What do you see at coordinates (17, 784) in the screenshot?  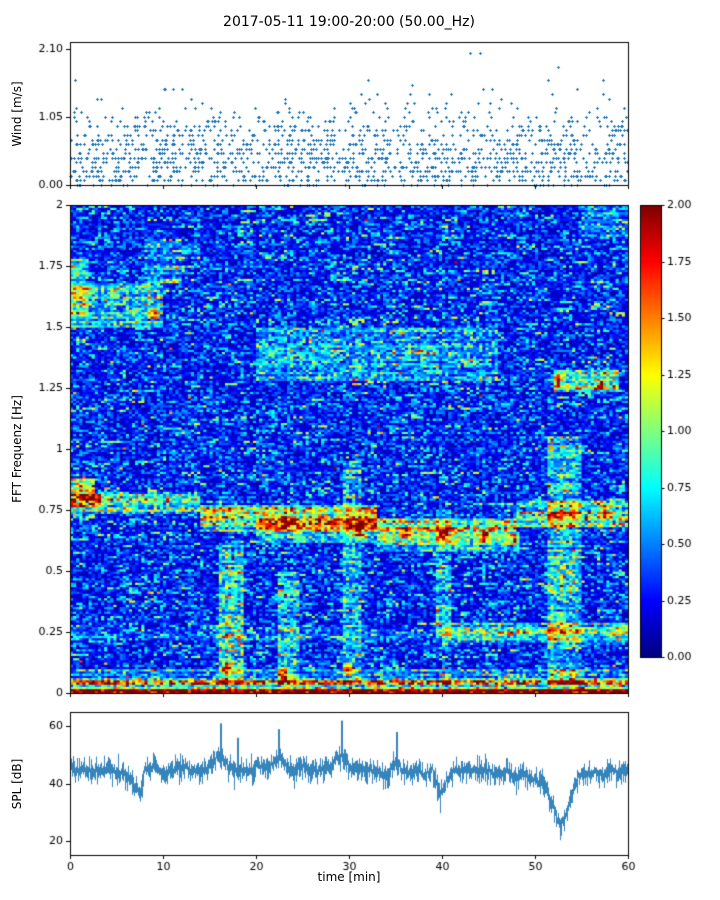 I see `spl-y-axis-label: SPL [dB]` at bounding box center [17, 784].